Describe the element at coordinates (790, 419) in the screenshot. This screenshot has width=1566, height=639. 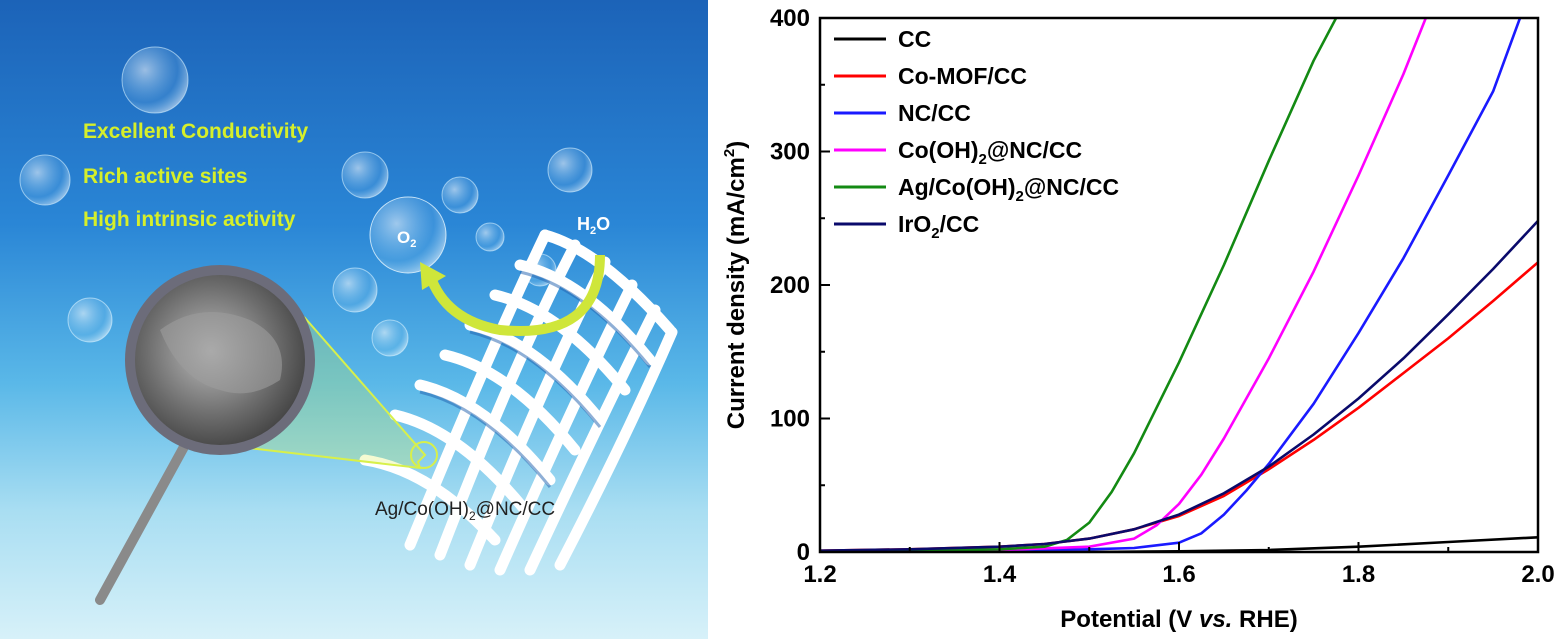
I see `y-tick-label: 100` at that location.